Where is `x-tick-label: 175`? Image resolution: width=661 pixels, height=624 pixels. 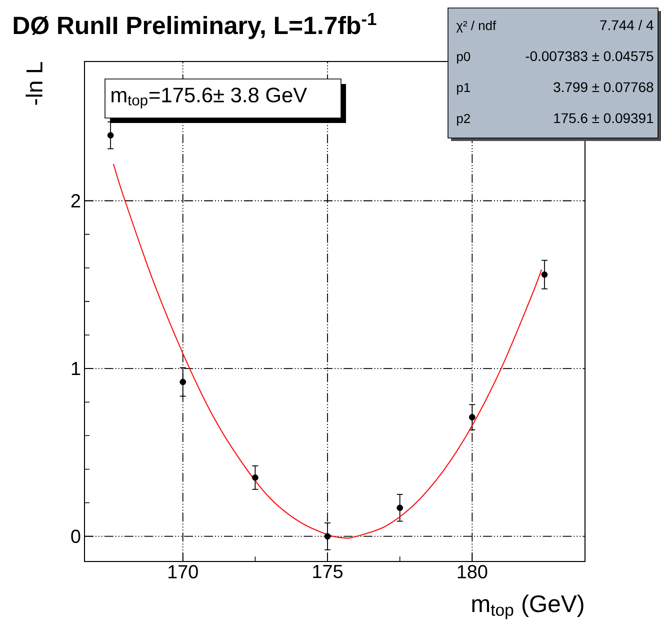
x-tick-label: 175 is located at coordinates (328, 571).